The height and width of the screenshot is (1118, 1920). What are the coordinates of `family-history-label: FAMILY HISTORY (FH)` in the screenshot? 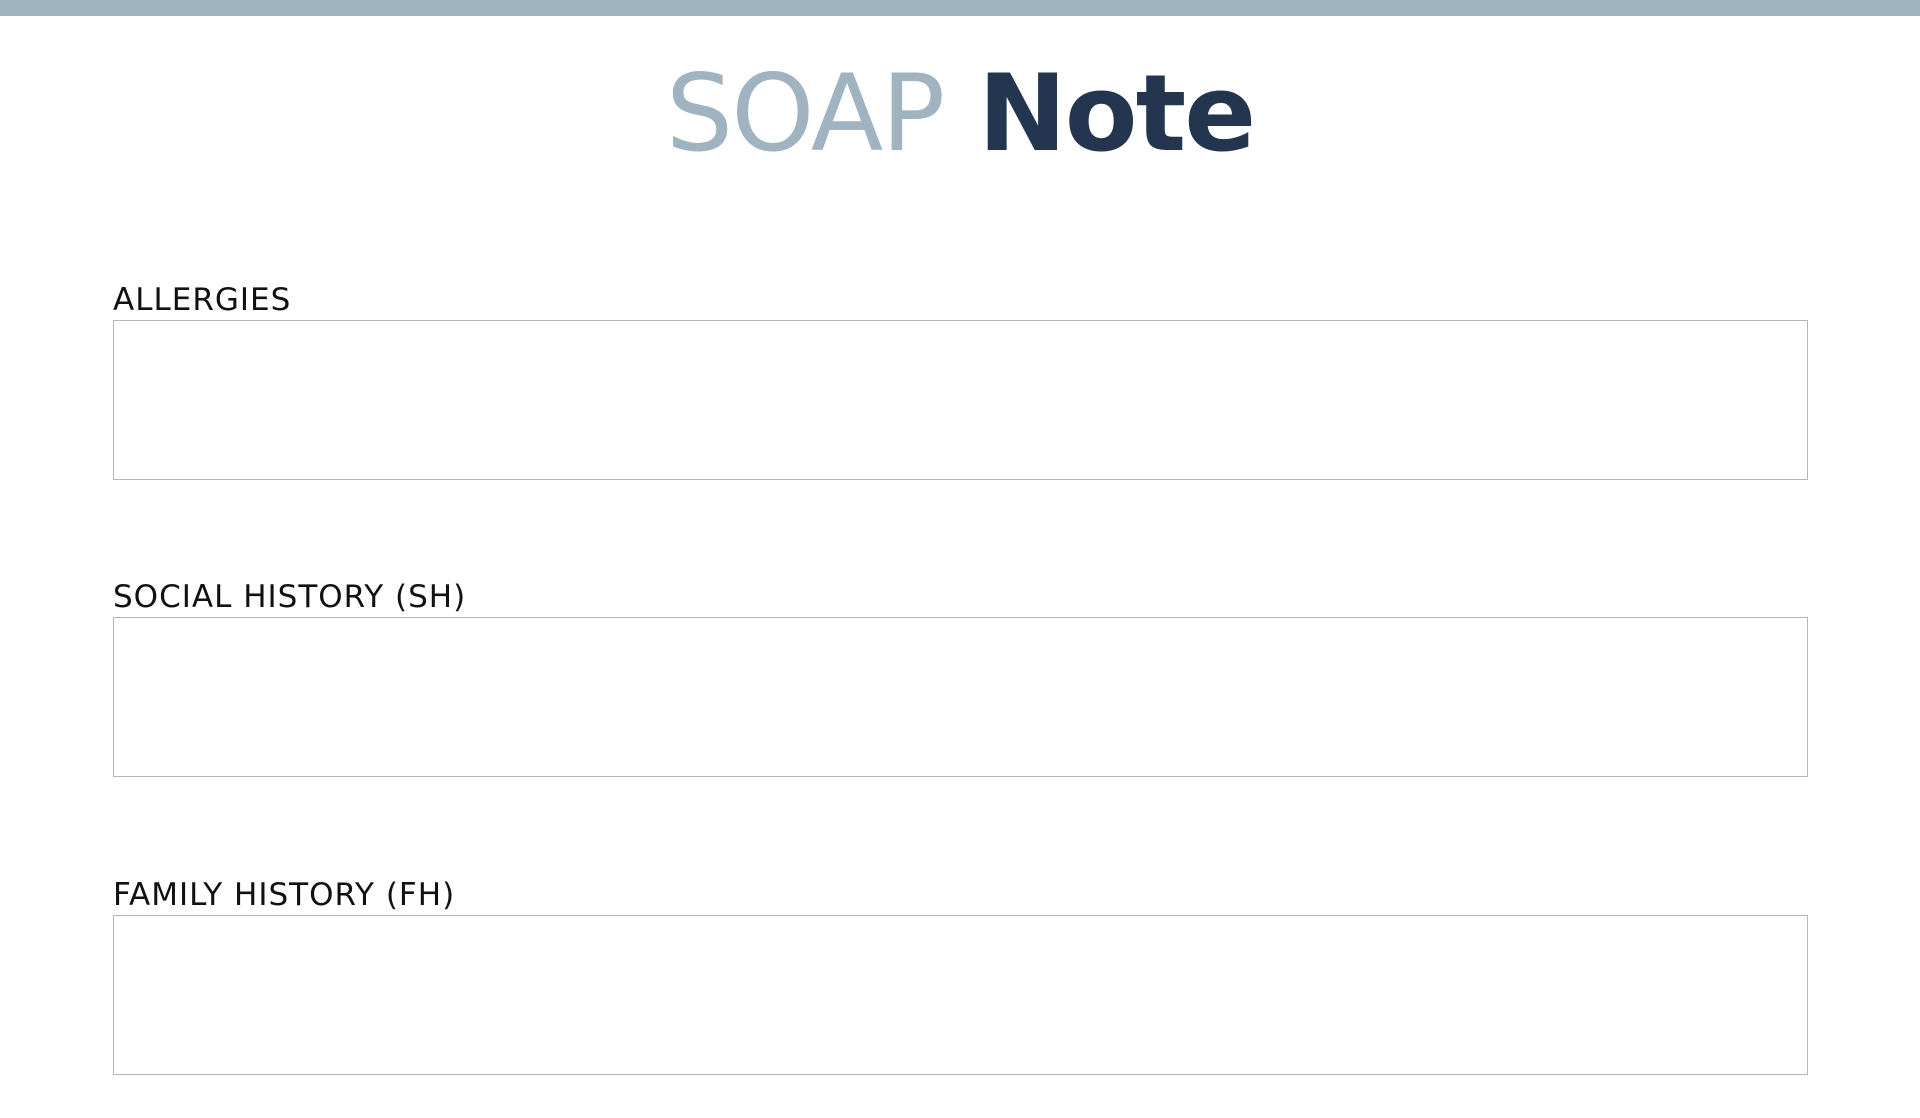 It's located at (284, 895).